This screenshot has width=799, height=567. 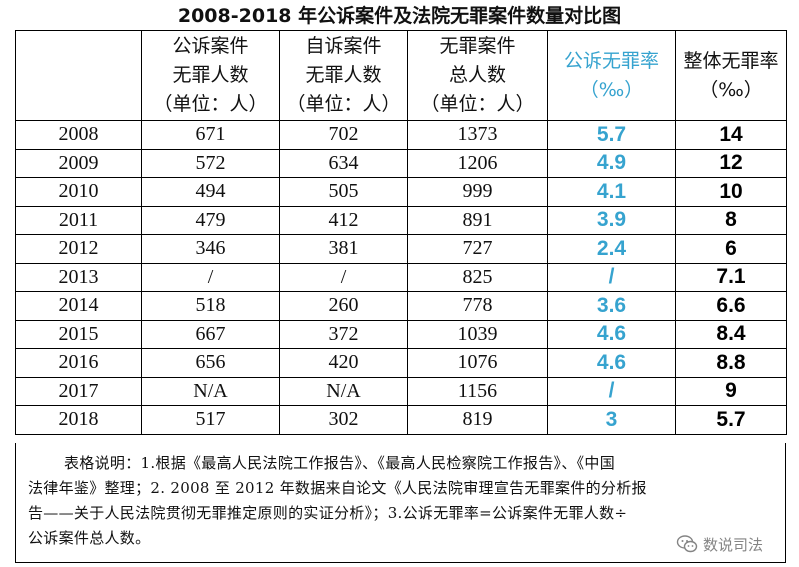 I want to click on cell-overall-rate: 8.8, so click(x=731, y=363).